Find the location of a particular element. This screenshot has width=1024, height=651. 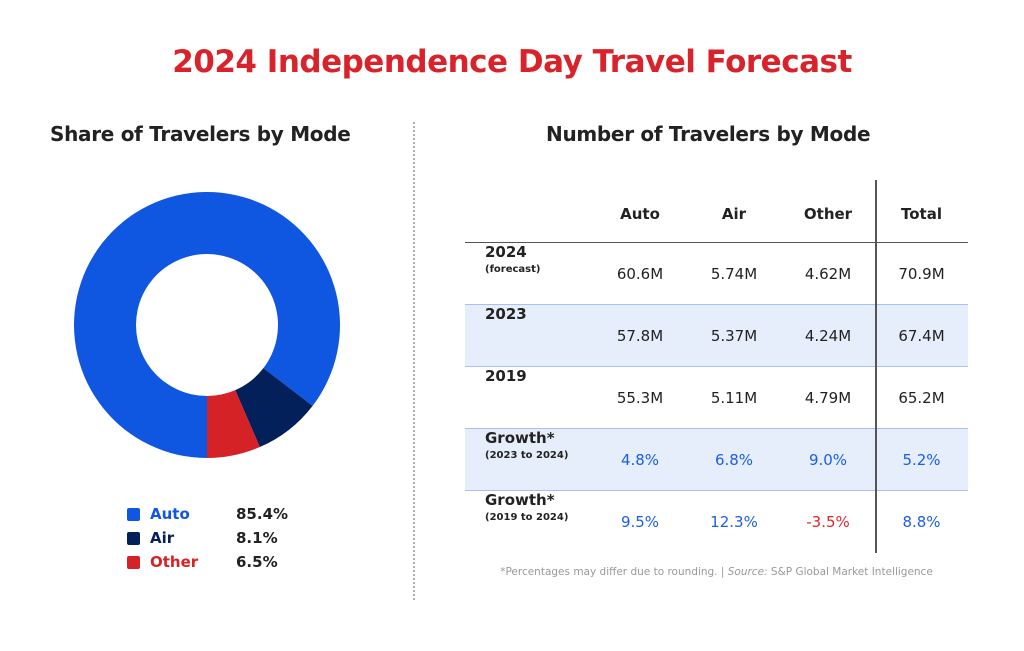

table-cell: 5.37M is located at coordinates (734, 335).